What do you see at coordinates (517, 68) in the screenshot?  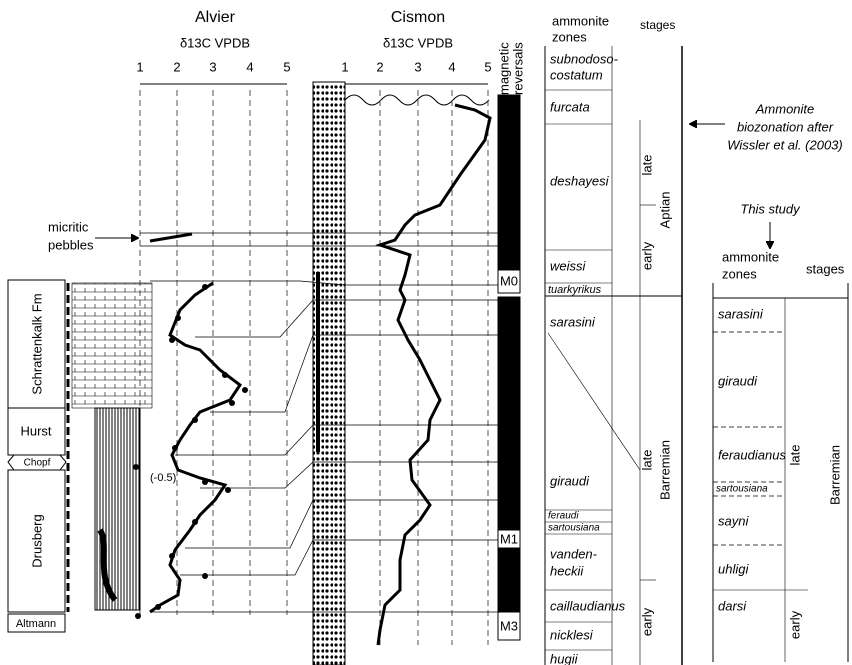 I see `magnetic-label: reversals` at bounding box center [517, 68].